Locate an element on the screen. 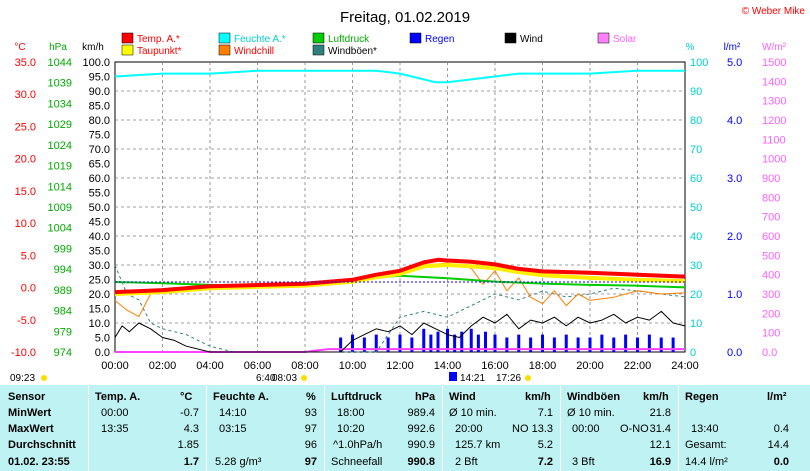 Image resolution: width=810 pixels, height=471 pixels. tick-label: 3.0 is located at coordinates (734, 179).